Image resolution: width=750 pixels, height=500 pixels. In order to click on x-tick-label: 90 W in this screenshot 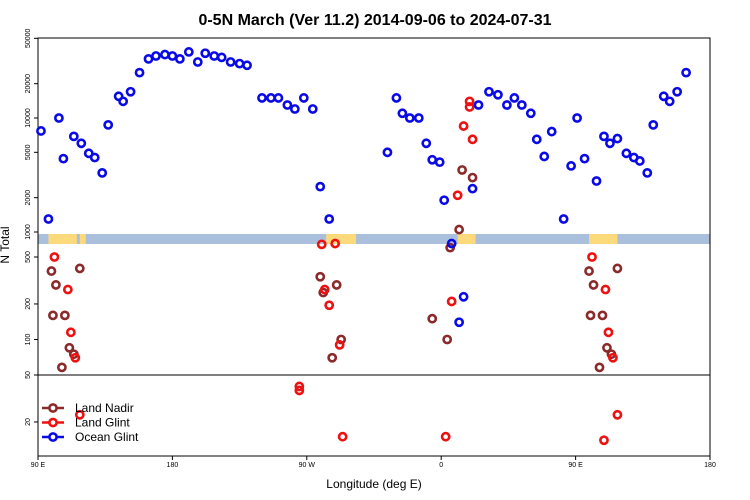, I will do `click(307, 465)`.